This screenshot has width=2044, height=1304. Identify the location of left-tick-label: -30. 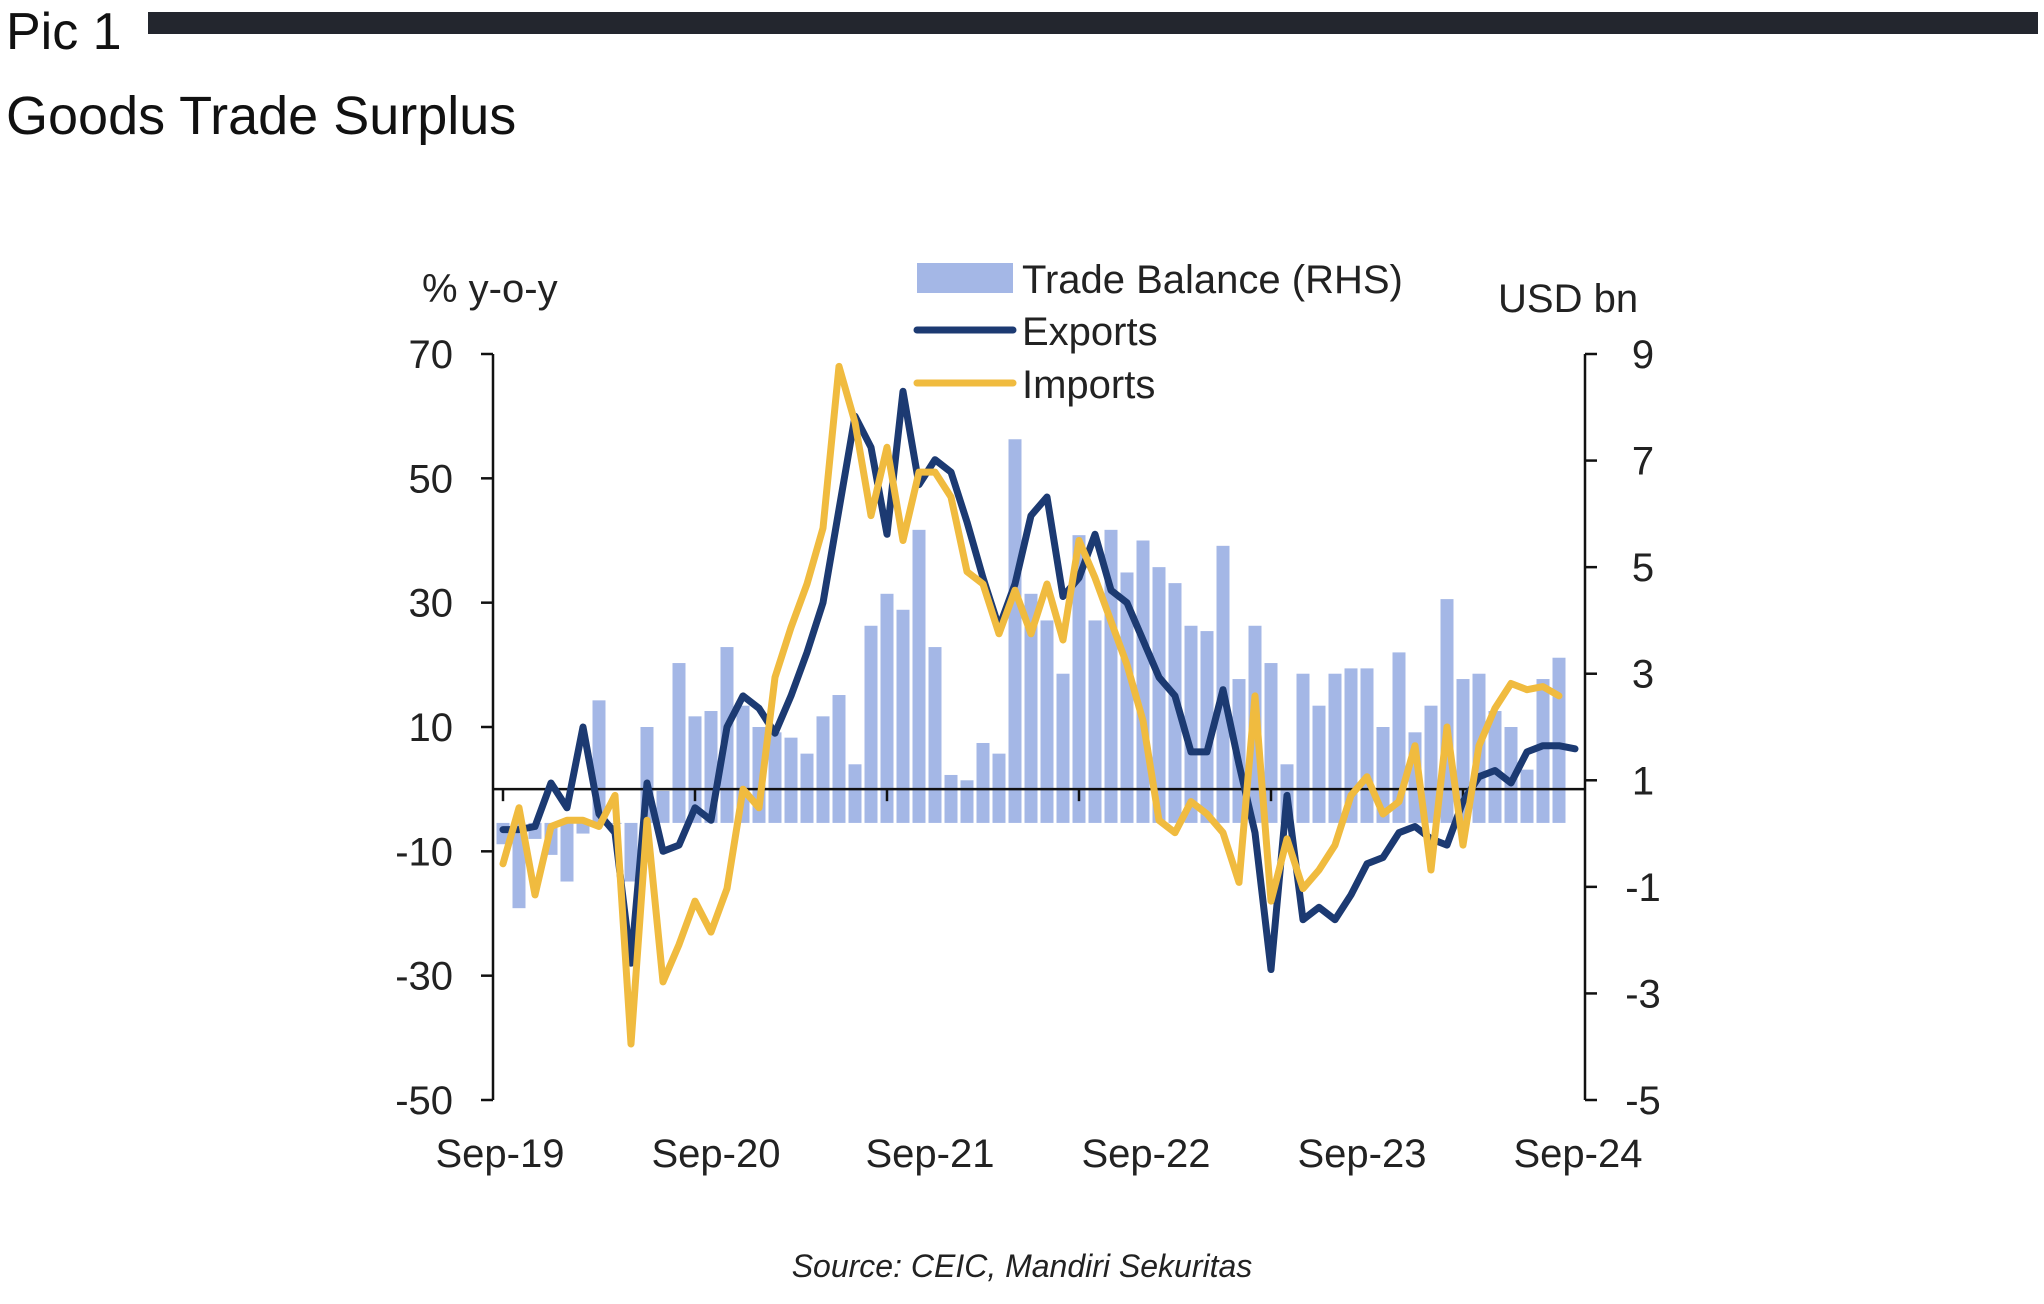
(424, 977).